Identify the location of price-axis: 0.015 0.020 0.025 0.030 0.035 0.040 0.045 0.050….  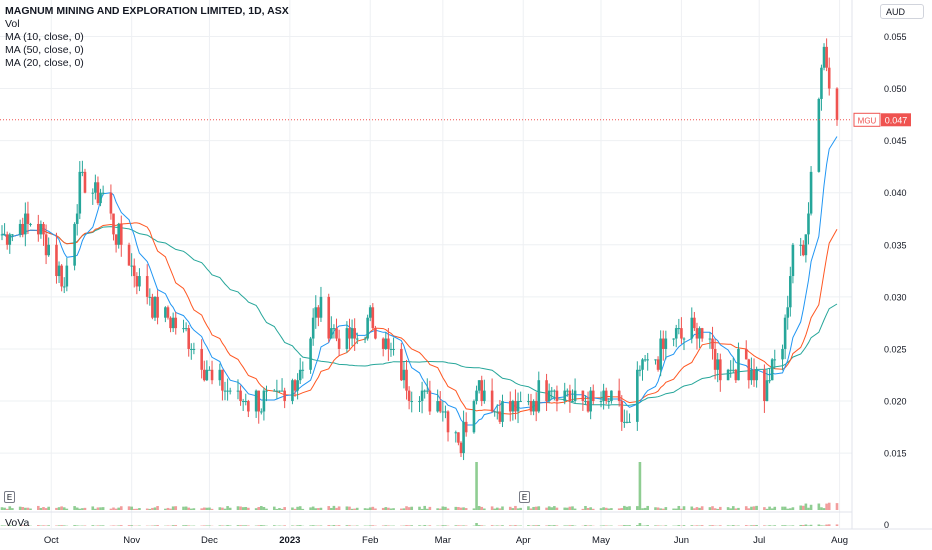
(895, 281).